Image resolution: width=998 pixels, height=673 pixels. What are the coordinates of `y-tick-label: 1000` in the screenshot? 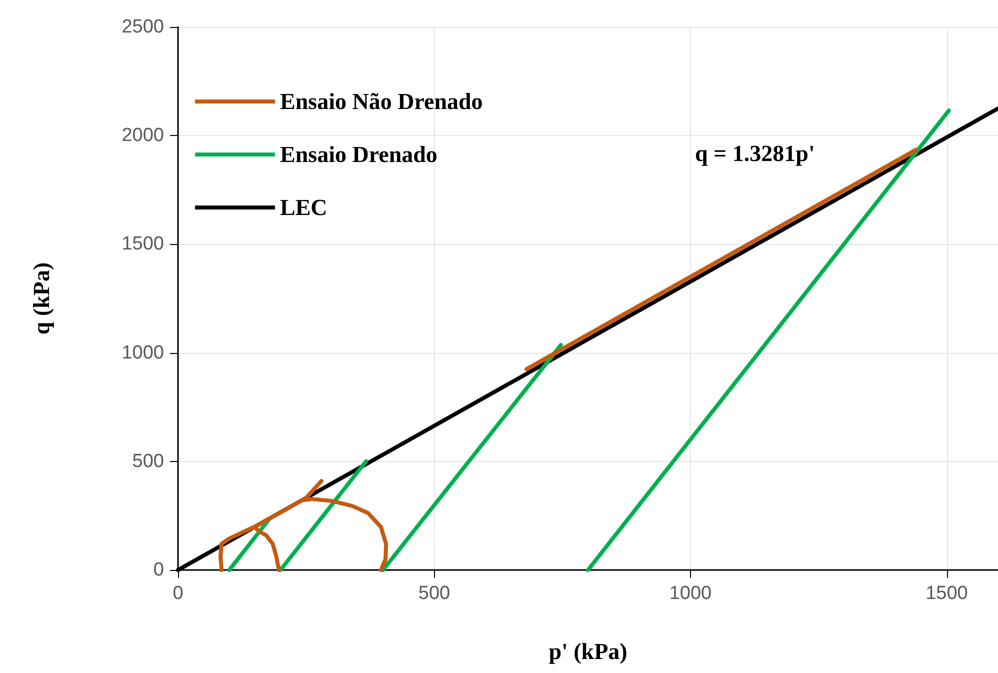 It's located at (143, 353).